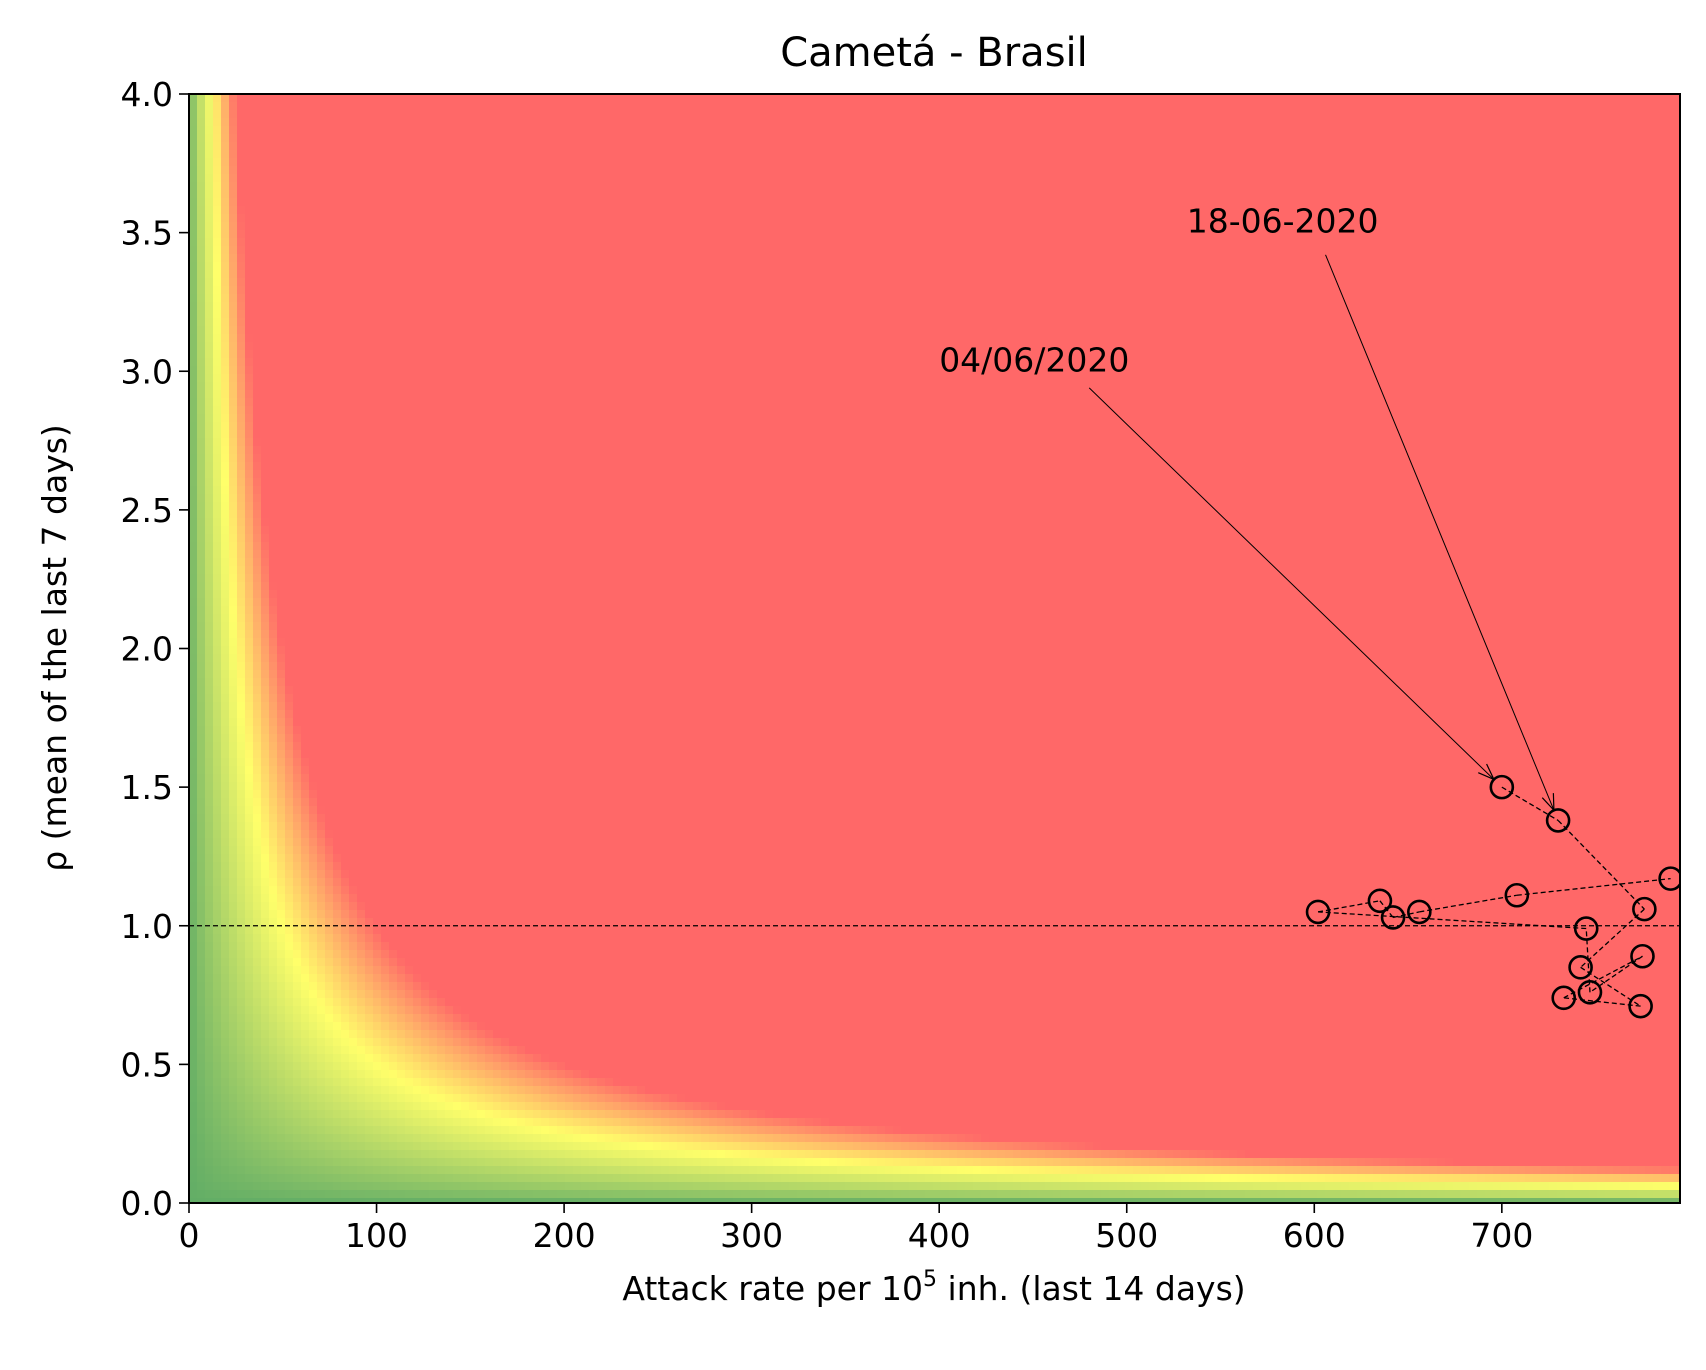 The height and width of the screenshot is (1370, 1706). Describe the element at coordinates (147, 649) in the screenshot. I see `y-tick-label: 2.0` at that location.